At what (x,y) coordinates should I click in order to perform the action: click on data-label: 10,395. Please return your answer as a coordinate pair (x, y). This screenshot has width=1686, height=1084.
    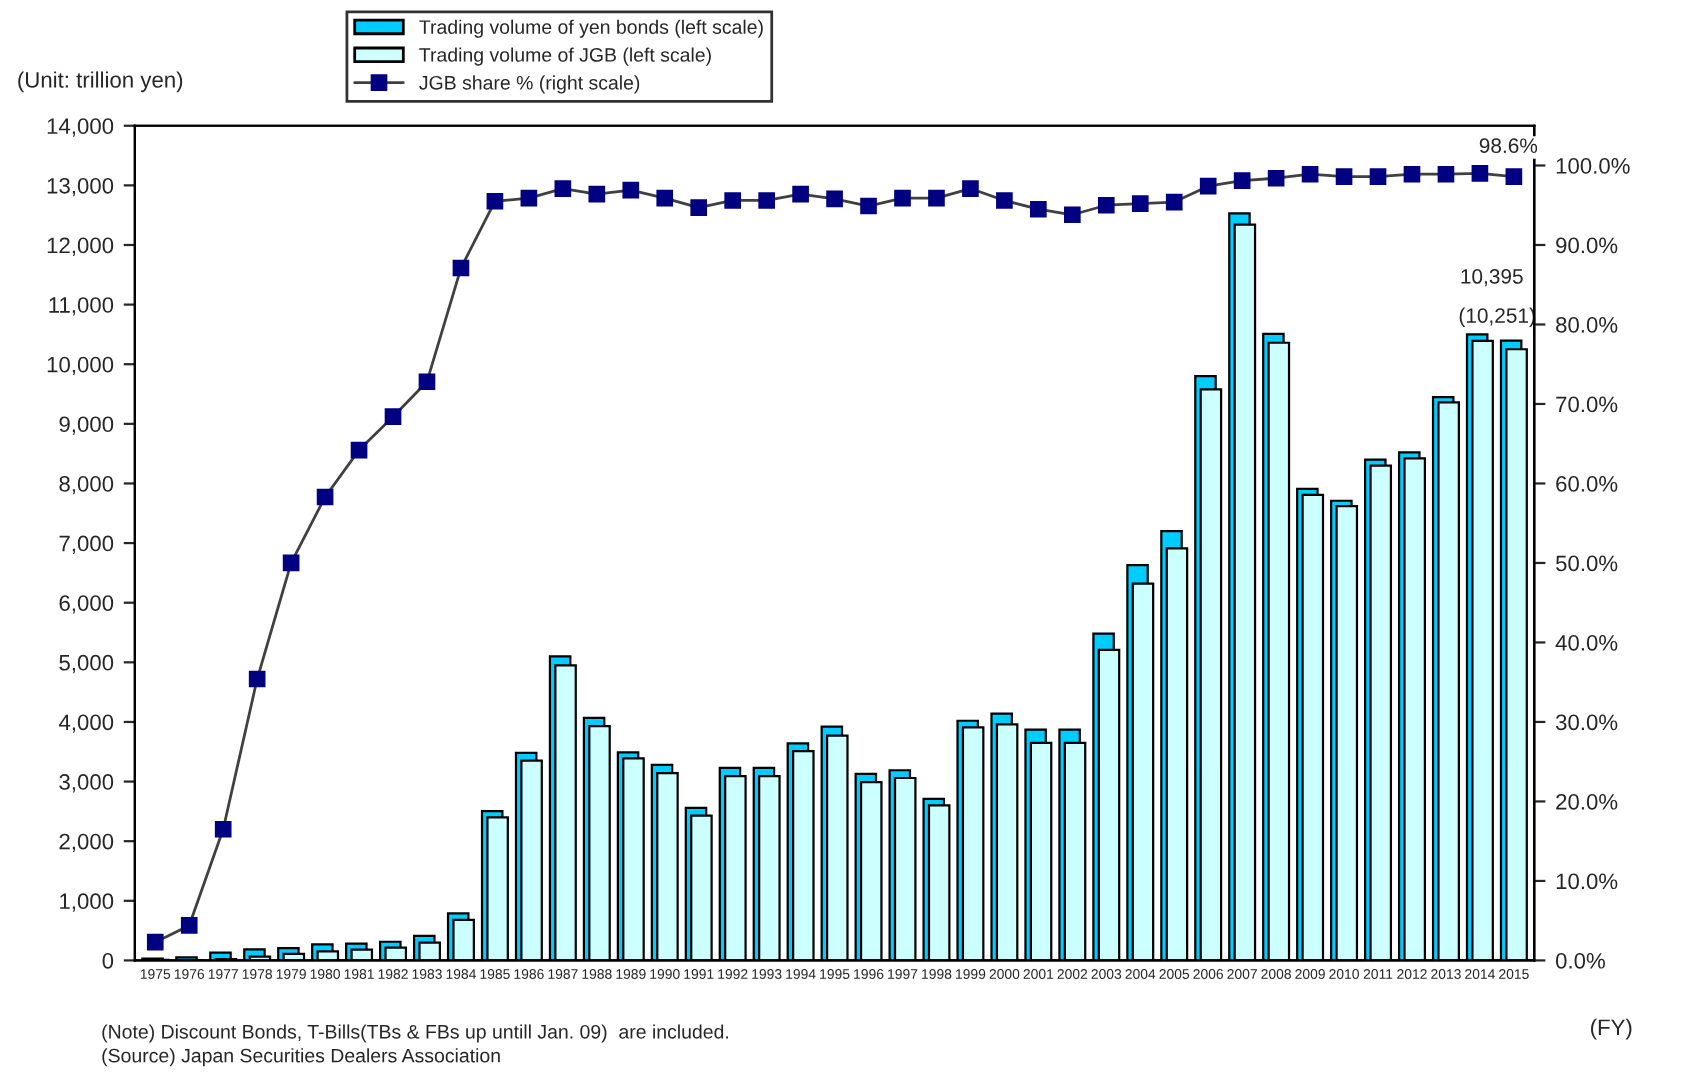
    Looking at the image, I should click on (1492, 278).